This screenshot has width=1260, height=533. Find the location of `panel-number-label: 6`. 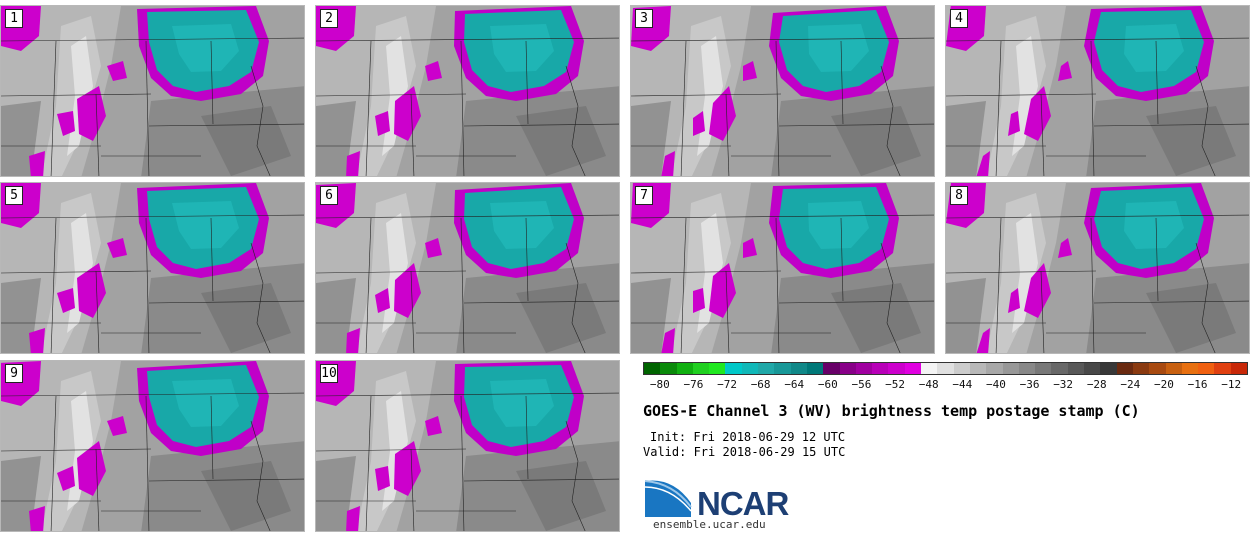

panel-number-label: 6 is located at coordinates (329, 195).